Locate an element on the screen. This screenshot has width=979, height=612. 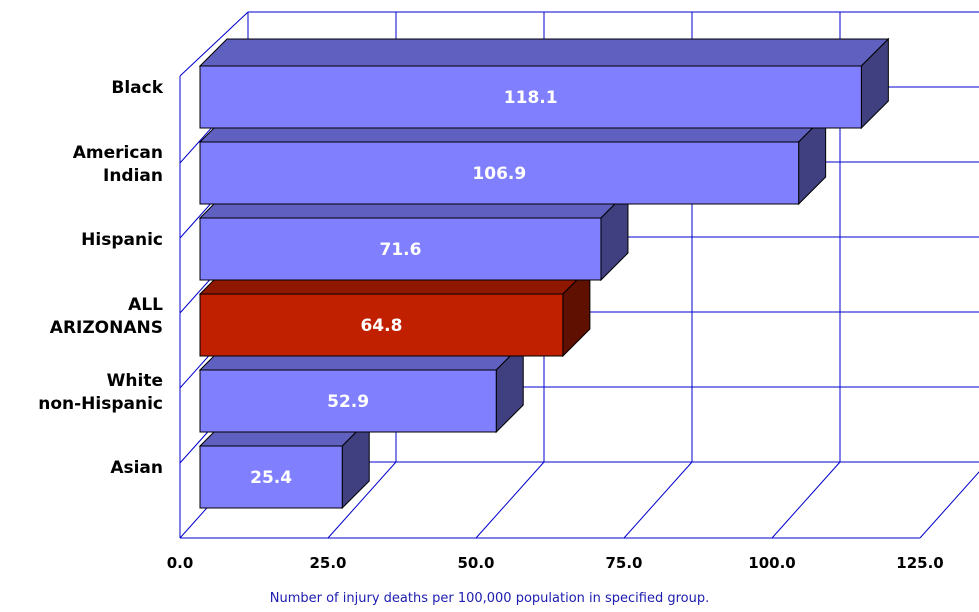
x-tick-label: 75.0 is located at coordinates (623, 563).